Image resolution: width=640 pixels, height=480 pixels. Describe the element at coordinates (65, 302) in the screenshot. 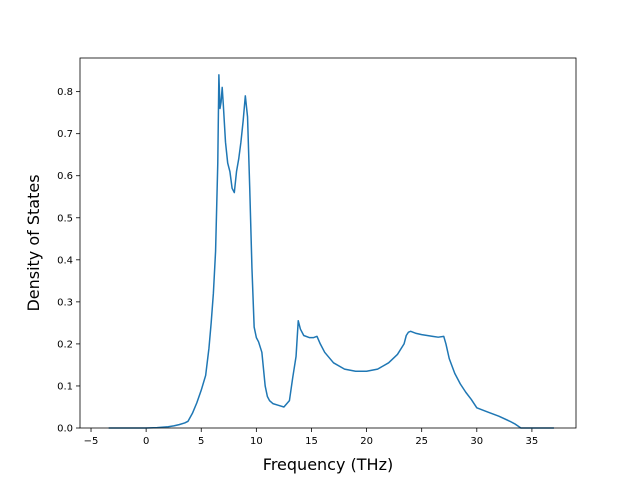

I see `y-tick-label: 0.3` at that location.